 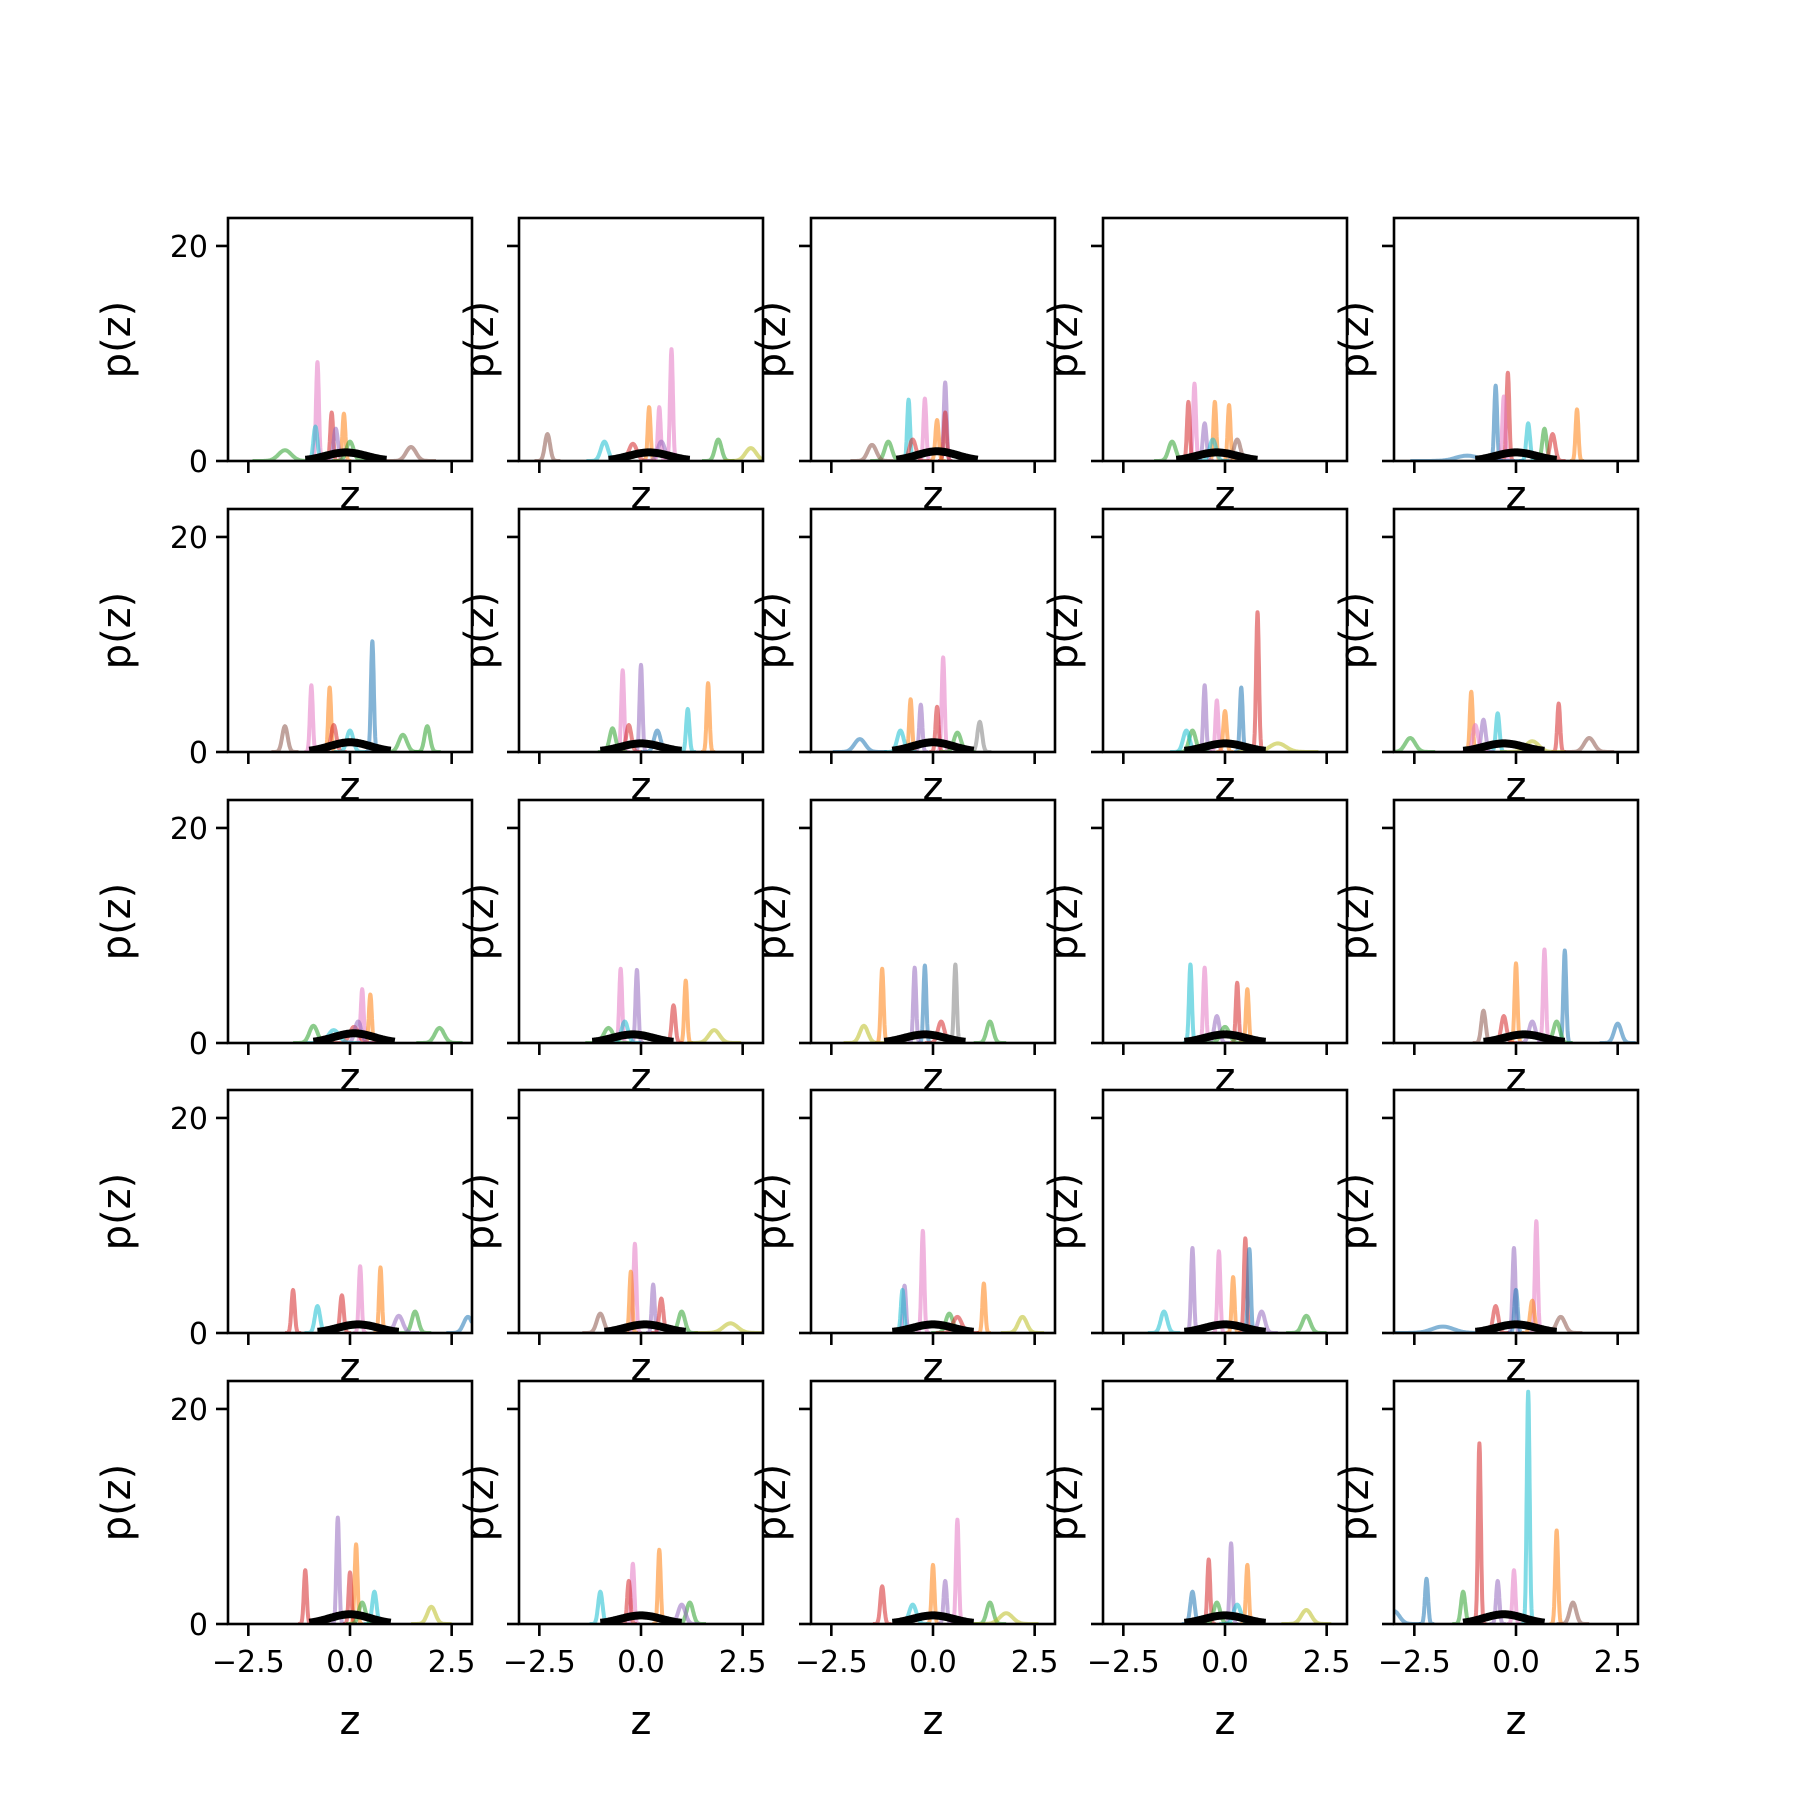 I want to click on subplot-5-4: −2.5 0.0 2.5, so click(x=1219, y=1529).